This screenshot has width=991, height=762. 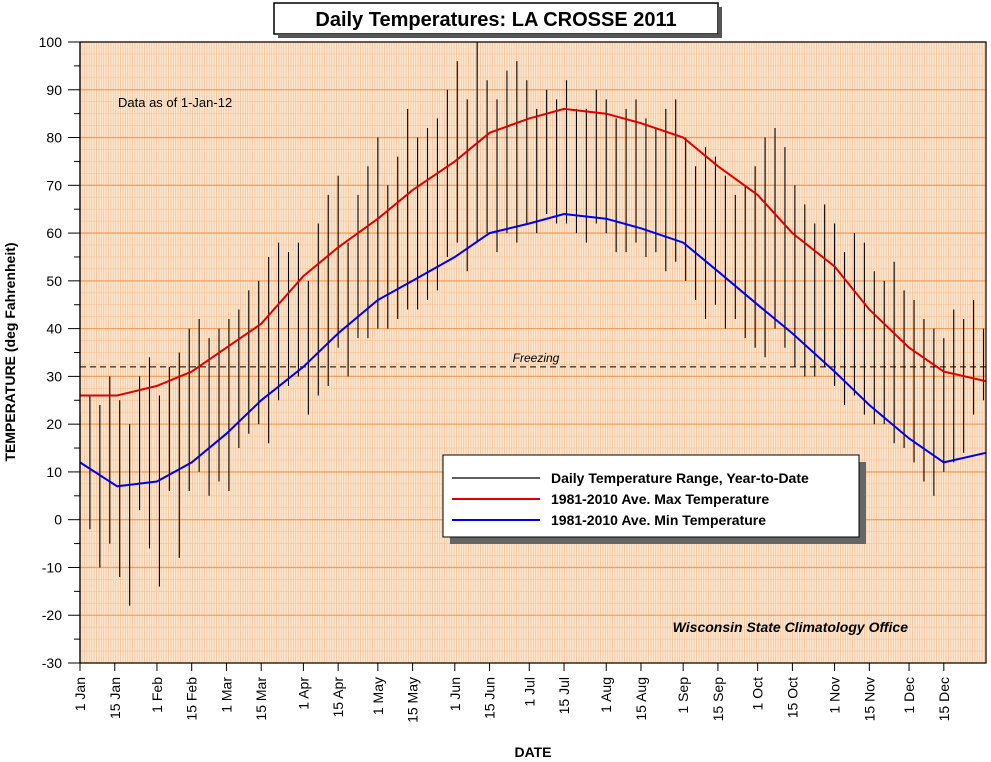 I want to click on y-axis-label: TEMPERATURE (deg Fahrenheit), so click(x=10, y=351).